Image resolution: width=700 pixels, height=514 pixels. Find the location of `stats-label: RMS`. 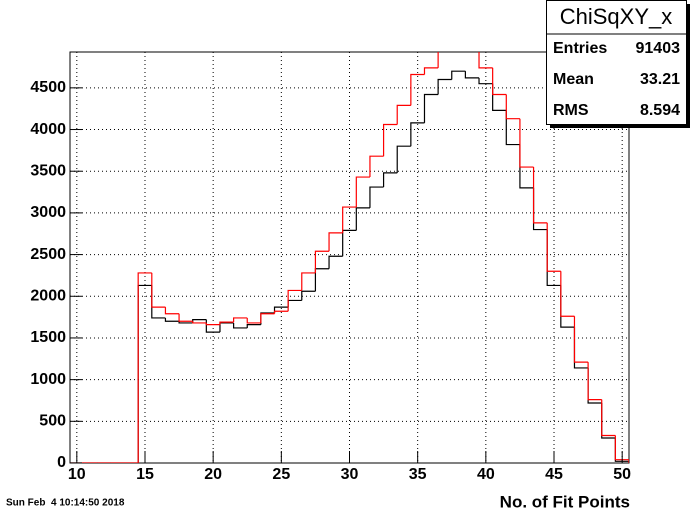

stats-label: RMS is located at coordinates (571, 110).